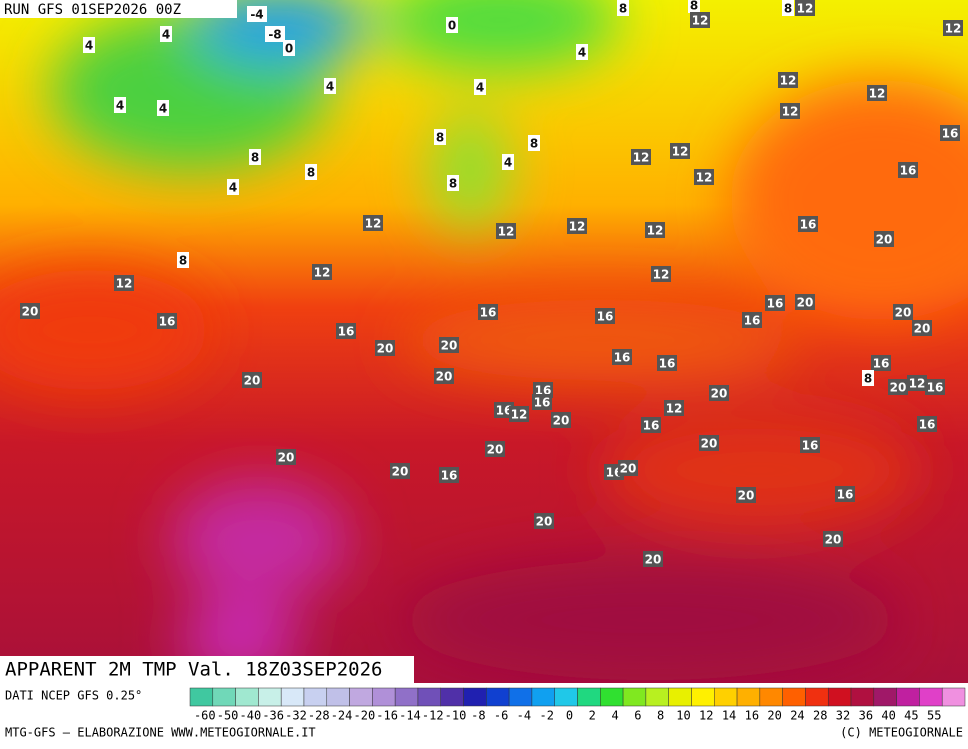 The width and height of the screenshot is (968, 749). I want to click on scale-label: 4, so click(614, 716).